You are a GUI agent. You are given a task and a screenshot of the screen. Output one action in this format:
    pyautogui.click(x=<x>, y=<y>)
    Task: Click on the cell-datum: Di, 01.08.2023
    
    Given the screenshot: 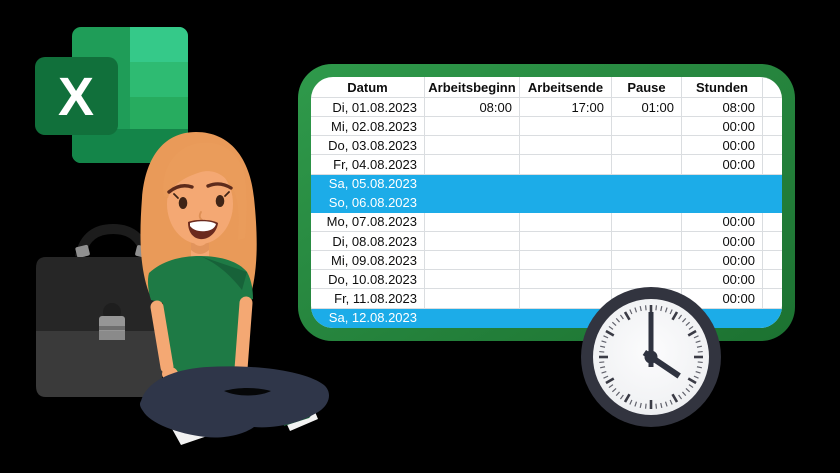 What is the action you would take?
    pyautogui.click(x=368, y=108)
    